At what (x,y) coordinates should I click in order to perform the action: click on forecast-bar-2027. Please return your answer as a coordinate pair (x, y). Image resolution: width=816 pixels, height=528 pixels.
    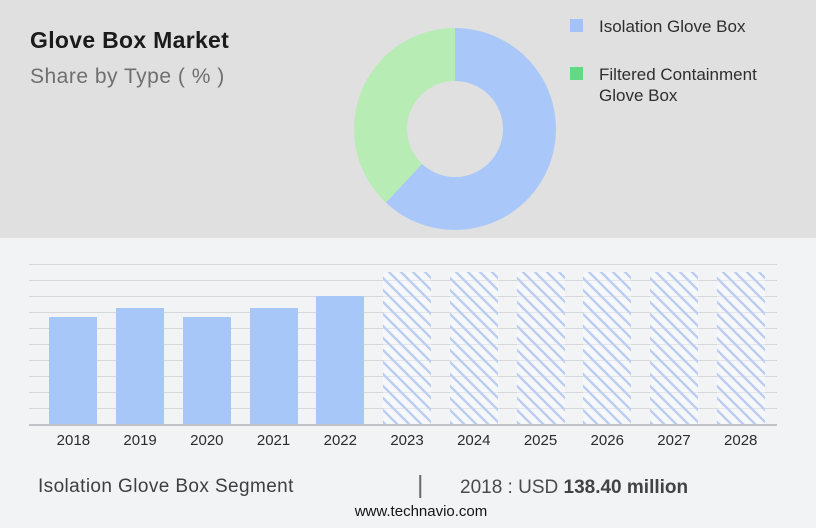
    Looking at the image, I should click on (673, 348).